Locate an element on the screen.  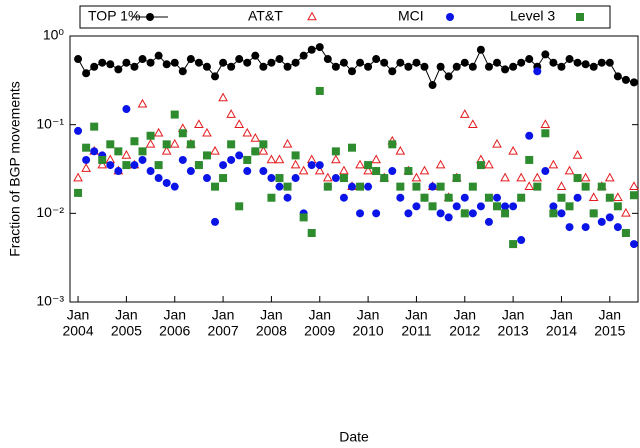
y-tick-label: 10⁻² is located at coordinates (50, 212).